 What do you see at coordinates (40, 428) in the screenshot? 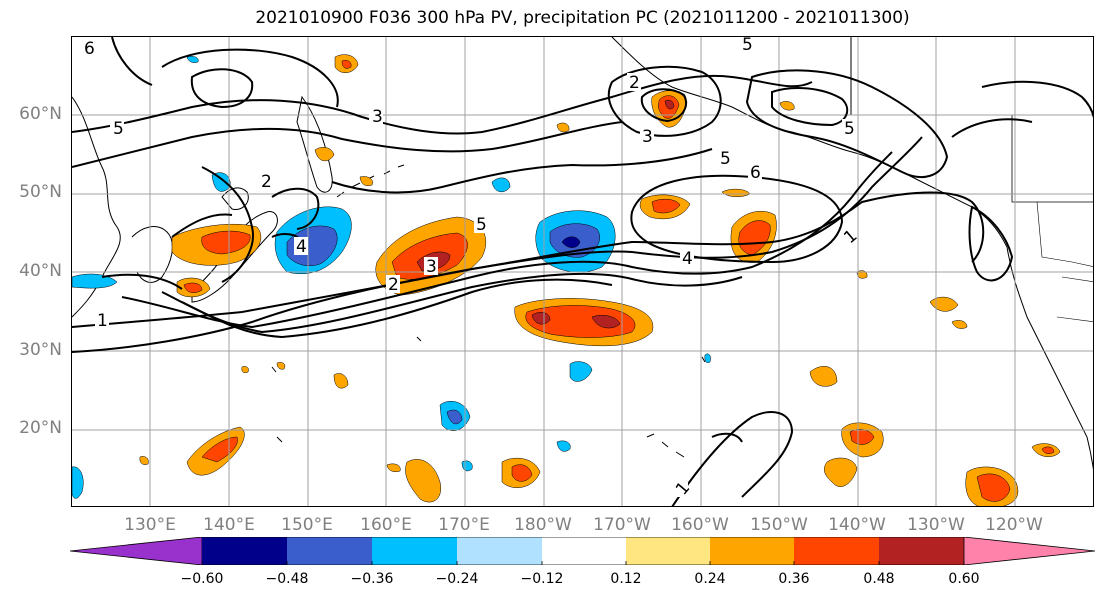
I see `lat-label-20n: 20°N` at bounding box center [40, 428].